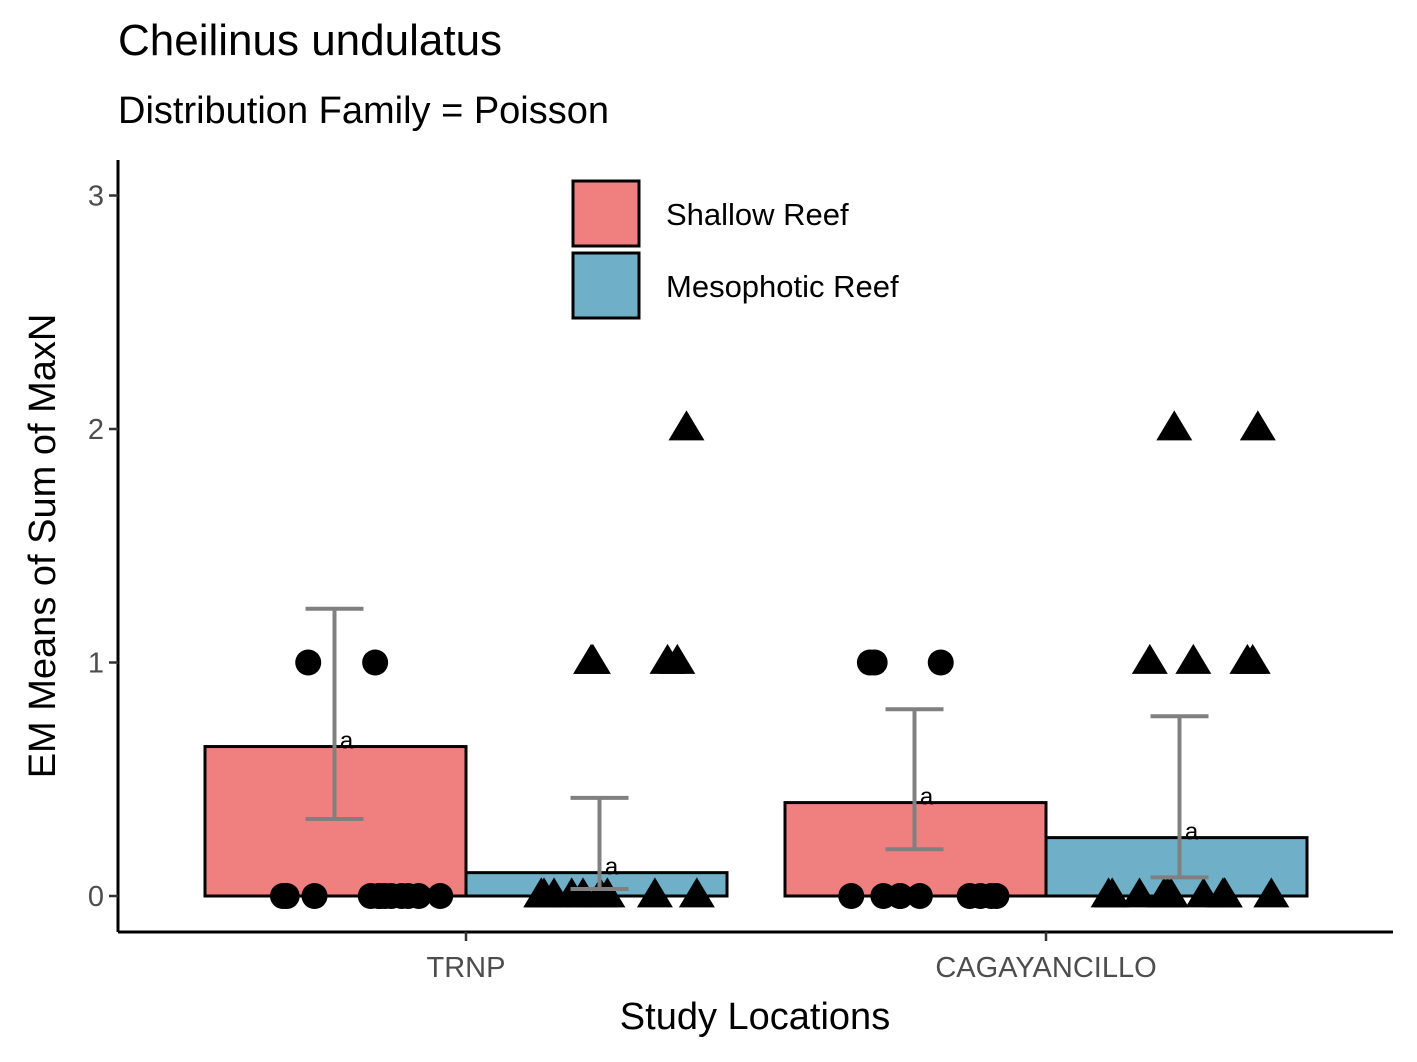 The width and height of the screenshot is (1417, 1062). What do you see at coordinates (364, 111) in the screenshot?
I see `chart-subtitle: Distribution Family = Poisson` at bounding box center [364, 111].